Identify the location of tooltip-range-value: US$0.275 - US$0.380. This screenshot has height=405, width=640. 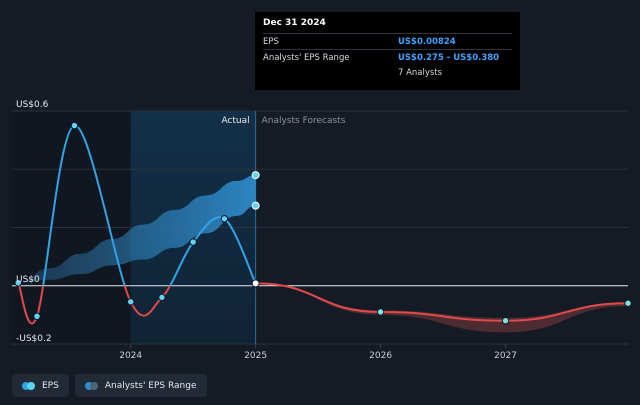
(449, 57).